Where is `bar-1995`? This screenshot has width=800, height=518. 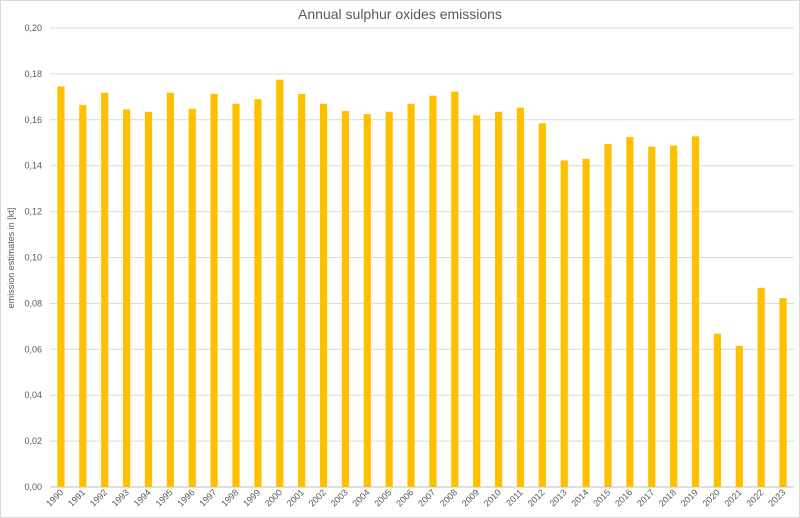
bar-1995 is located at coordinates (170, 290).